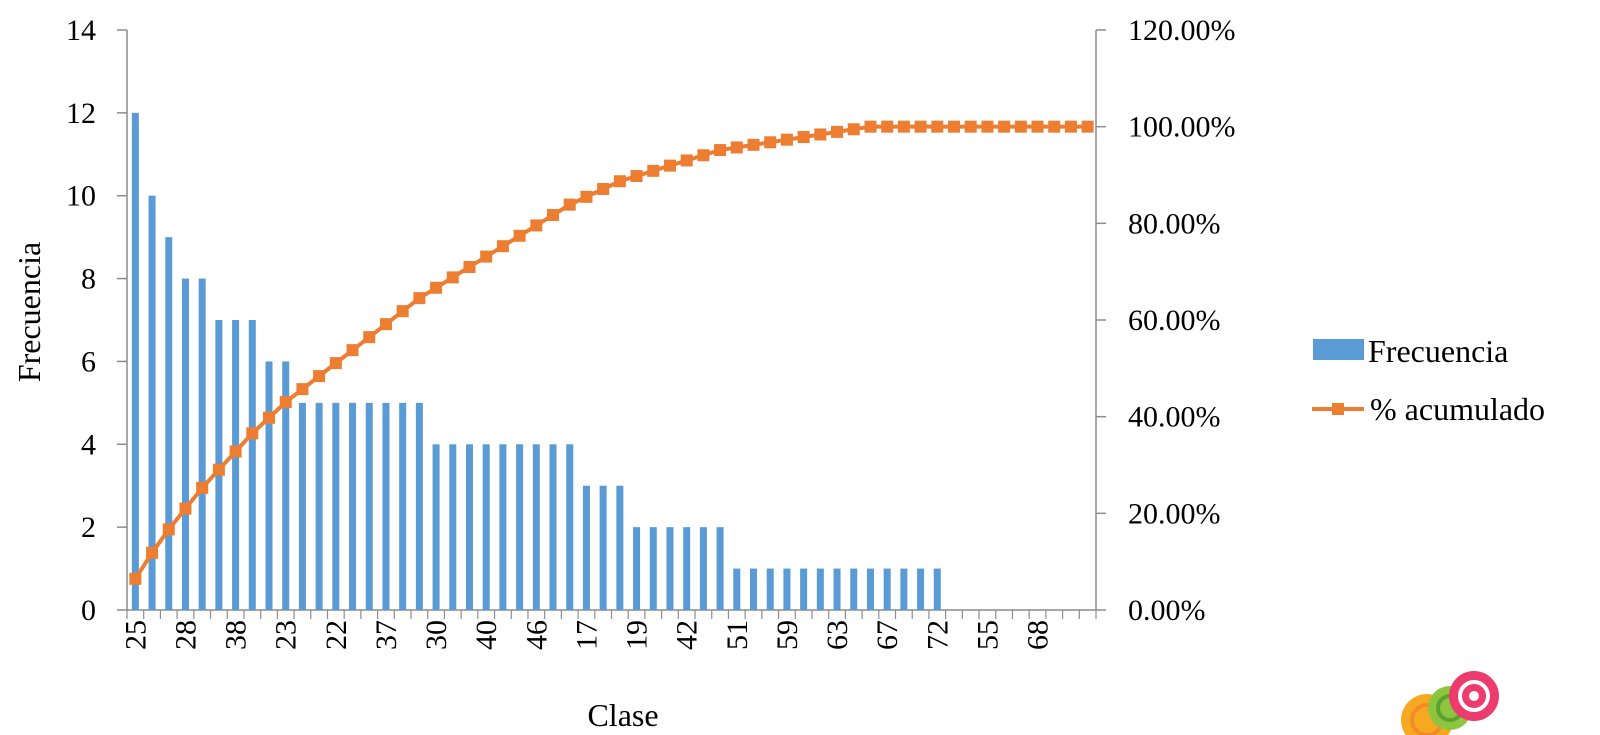 The image size is (1600, 735). What do you see at coordinates (1174, 320) in the screenshot?
I see `y-tick-label-right: 60.00%` at bounding box center [1174, 320].